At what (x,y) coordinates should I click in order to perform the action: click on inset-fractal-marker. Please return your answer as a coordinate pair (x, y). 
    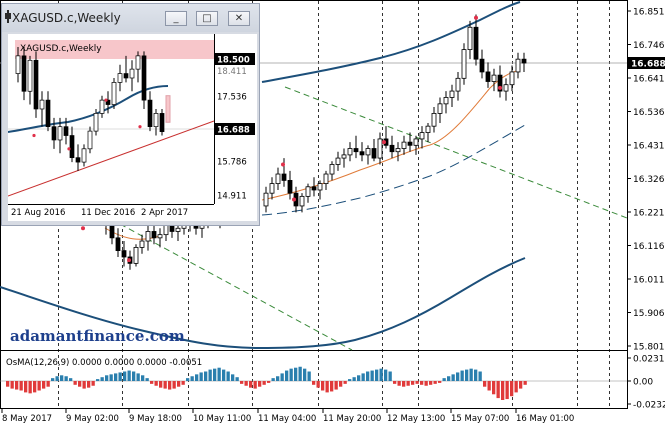
    Looking at the image, I should click on (106, 100).